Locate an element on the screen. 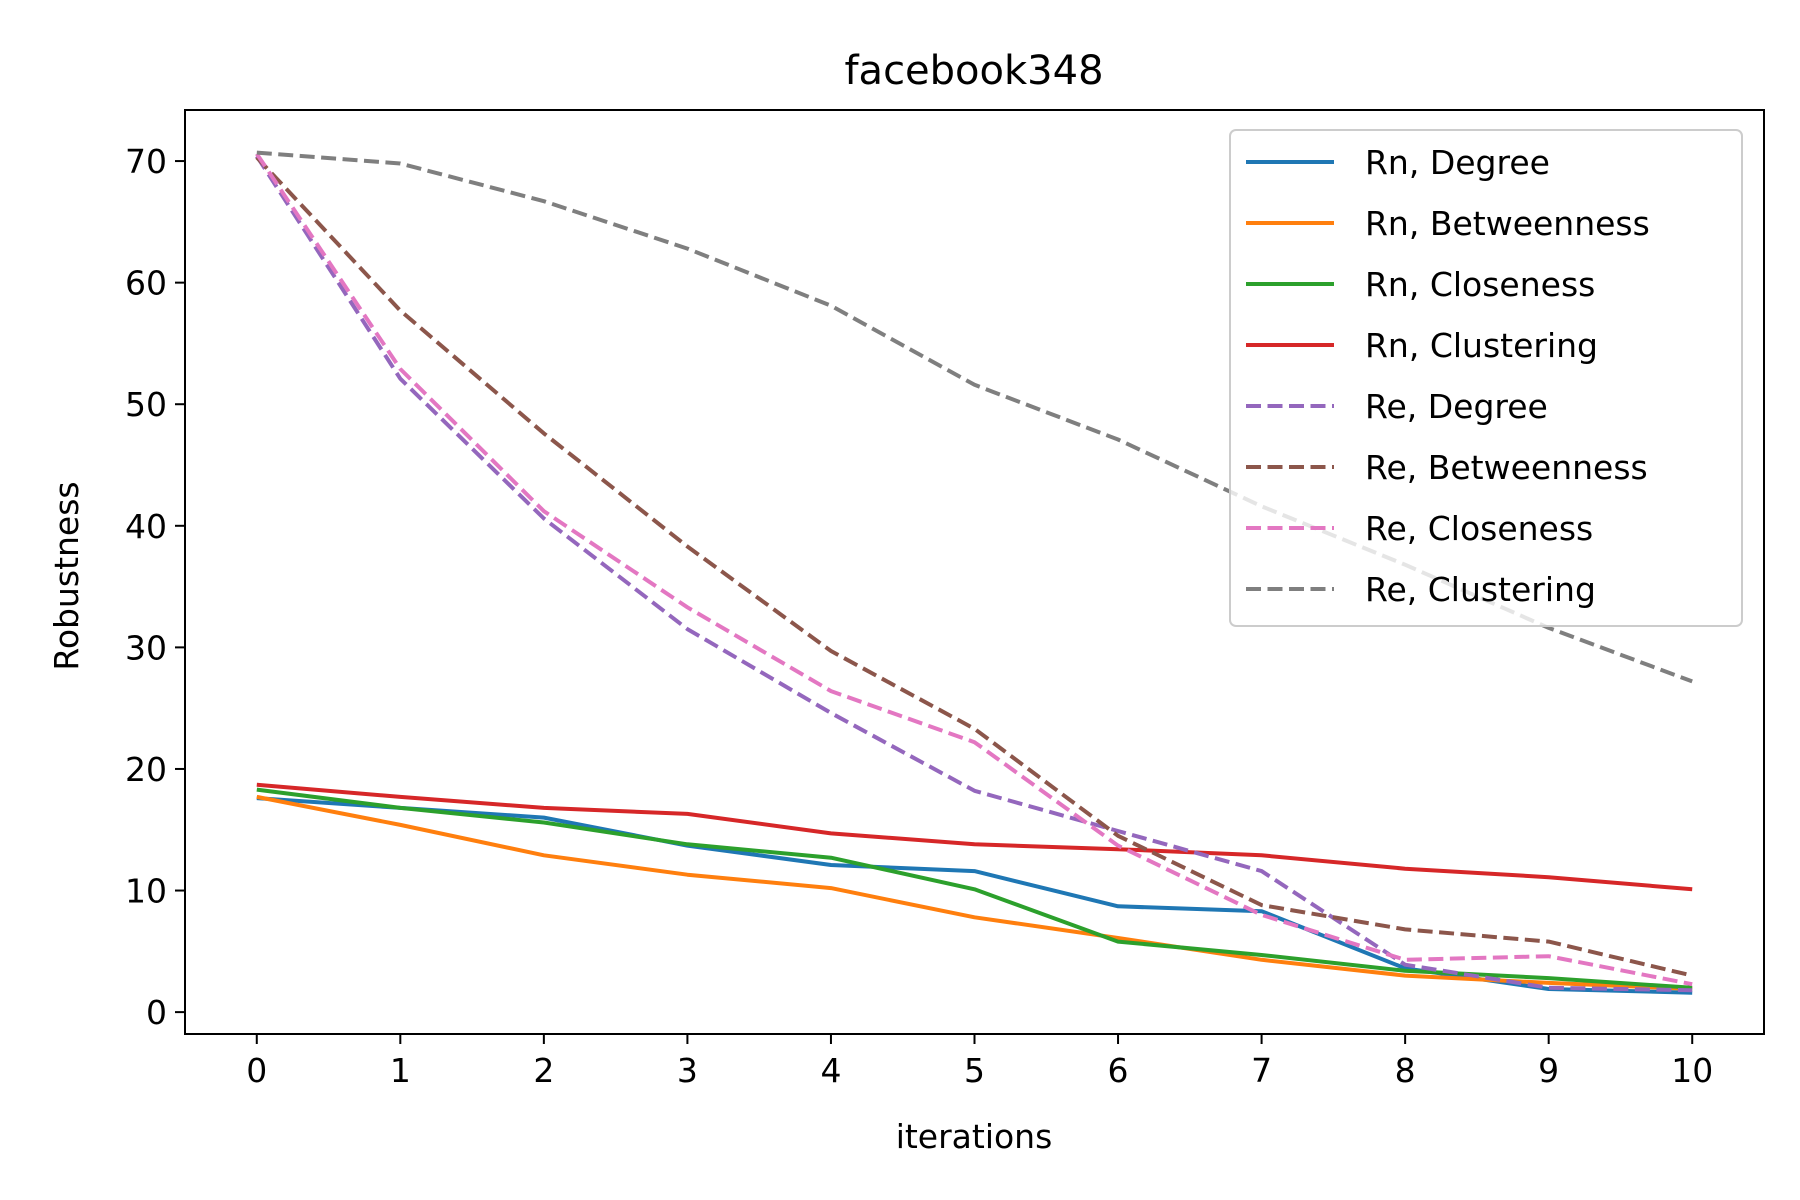  legend-box is located at coordinates (1486, 378).